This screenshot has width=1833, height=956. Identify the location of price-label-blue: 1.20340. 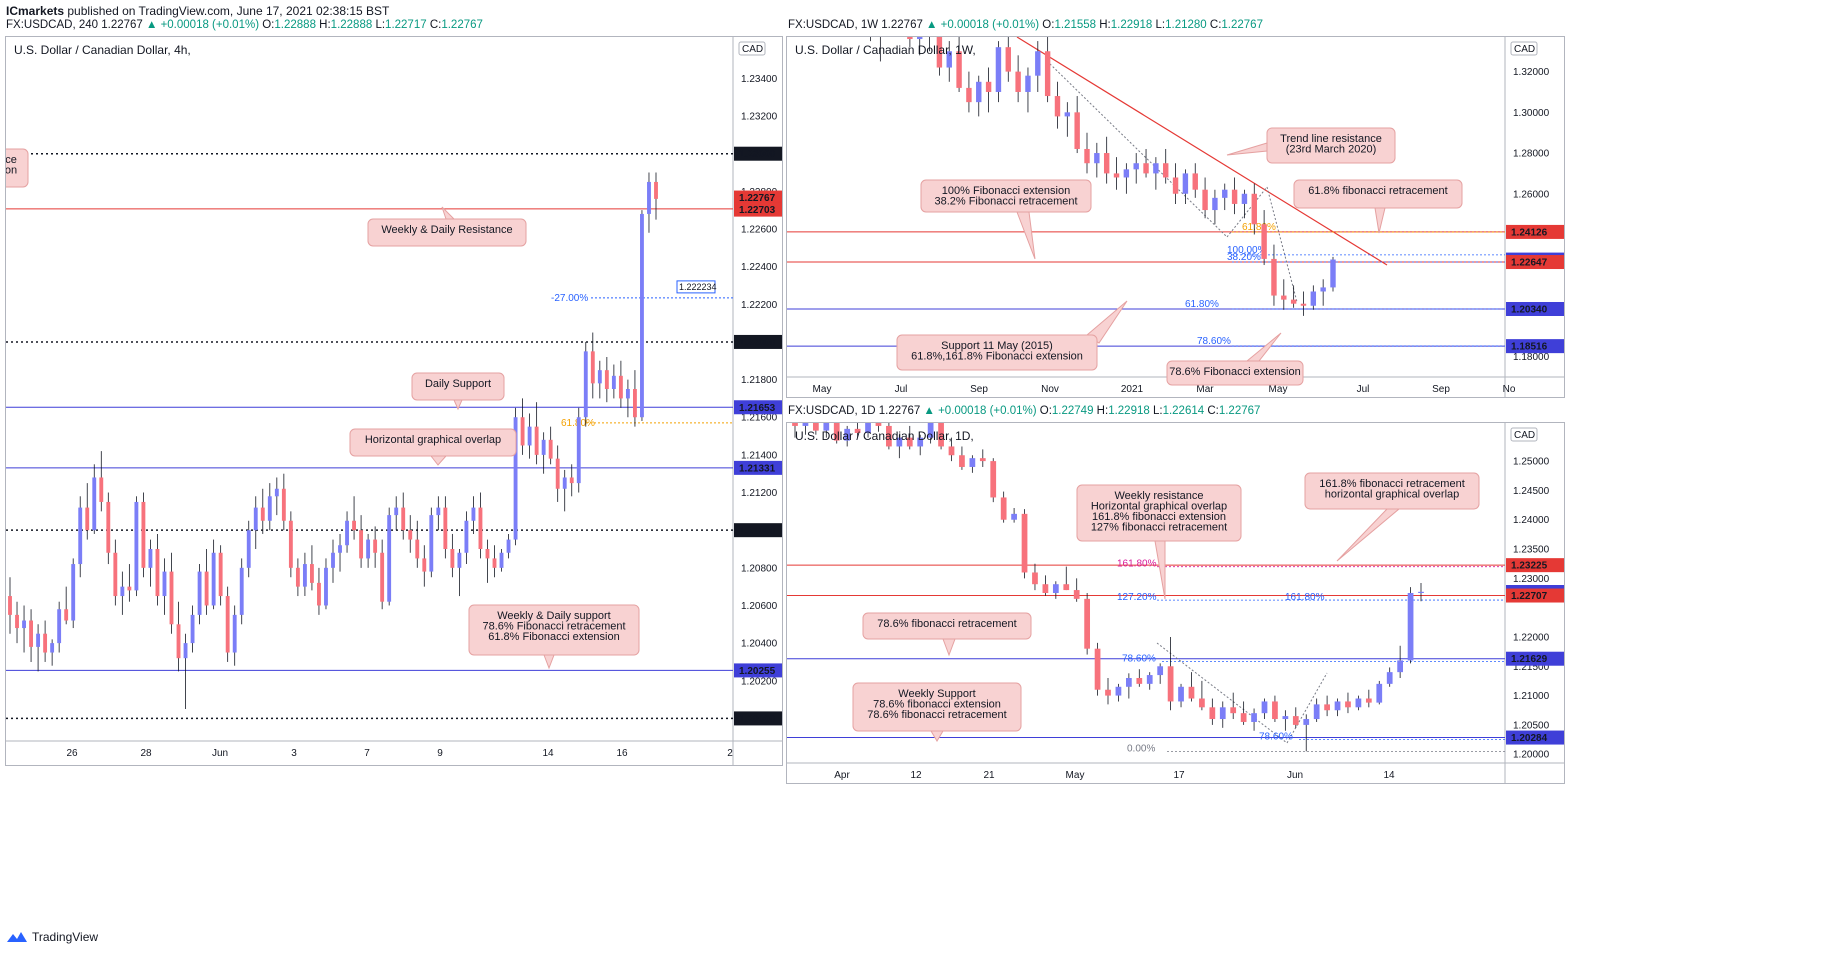
(1535, 309).